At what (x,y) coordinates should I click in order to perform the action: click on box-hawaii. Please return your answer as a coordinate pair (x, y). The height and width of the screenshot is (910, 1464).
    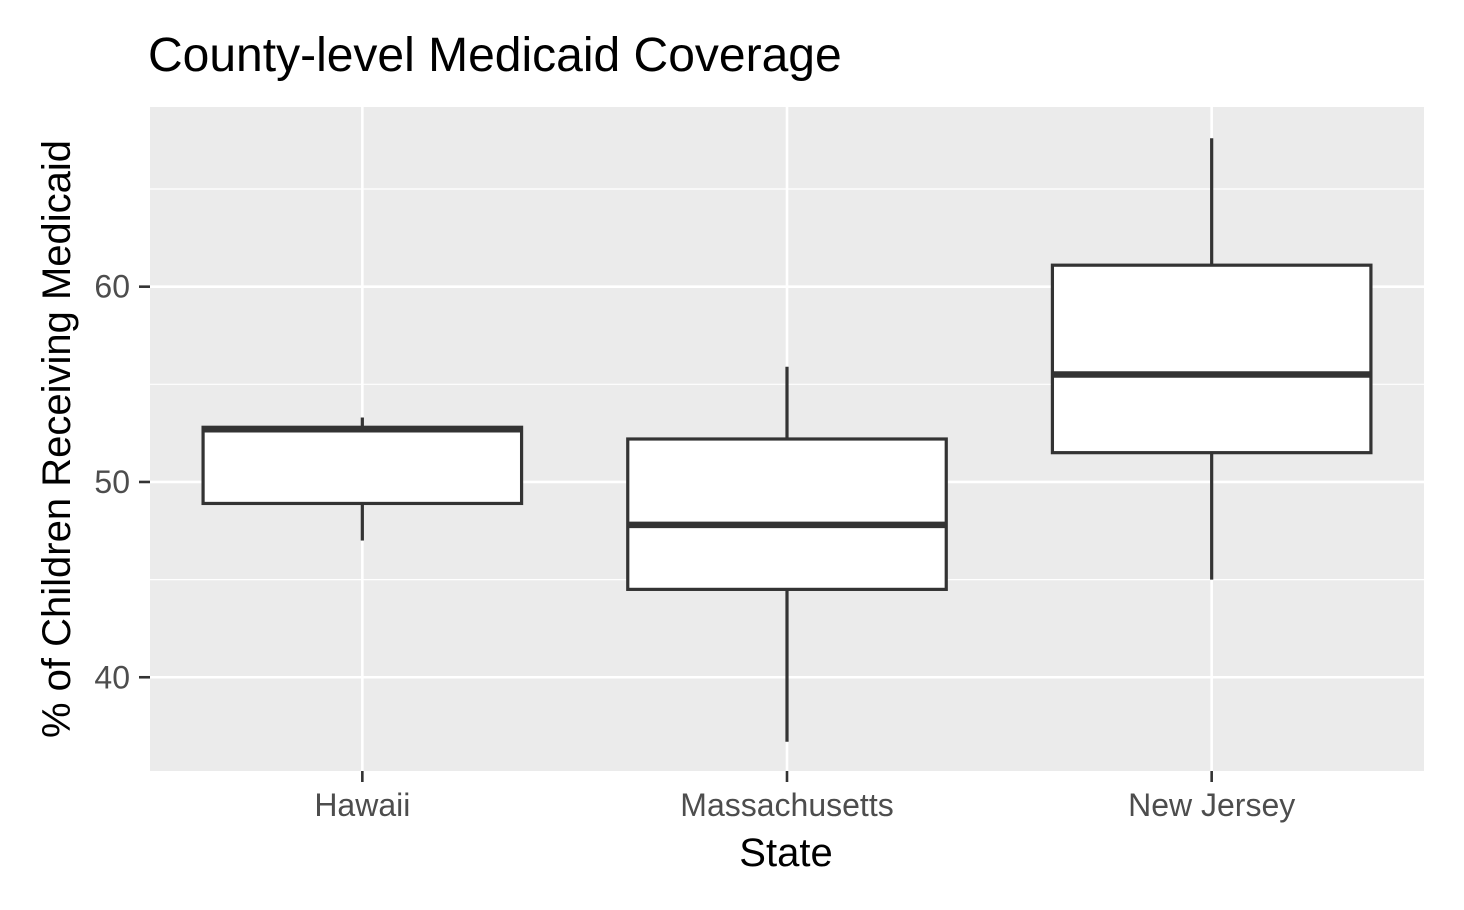
    Looking at the image, I should click on (362, 479).